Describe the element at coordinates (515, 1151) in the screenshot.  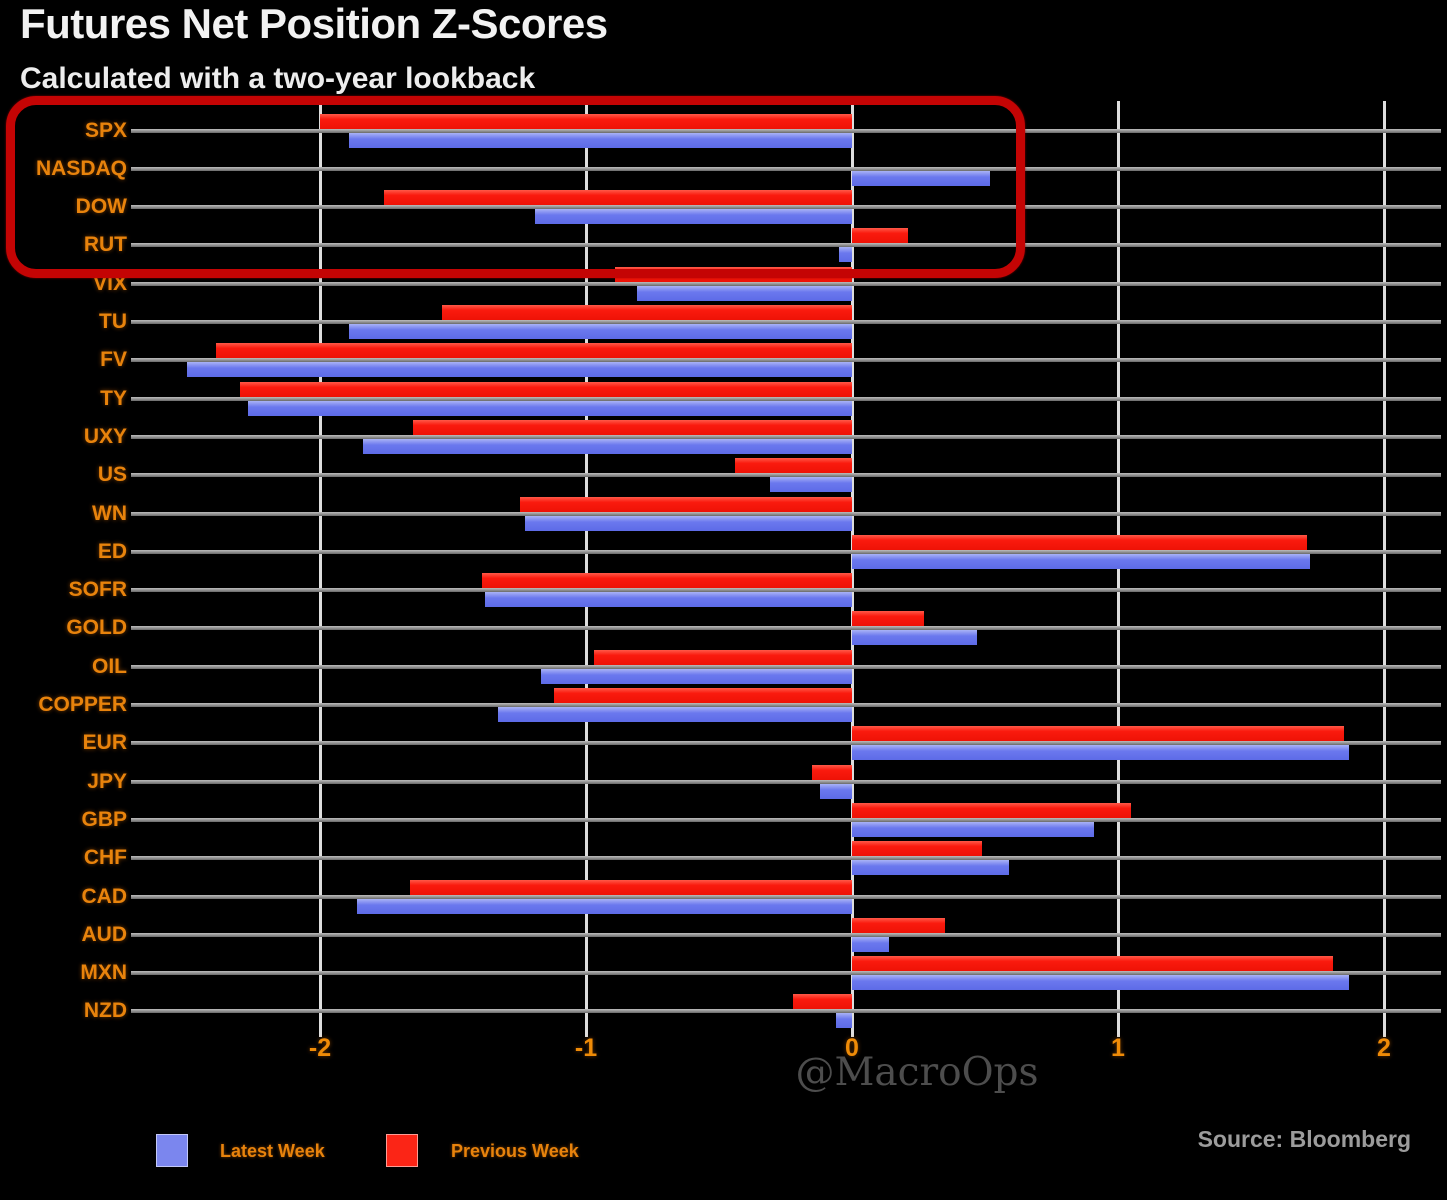
I see `legend-label-previous-week: Previous Week` at that location.